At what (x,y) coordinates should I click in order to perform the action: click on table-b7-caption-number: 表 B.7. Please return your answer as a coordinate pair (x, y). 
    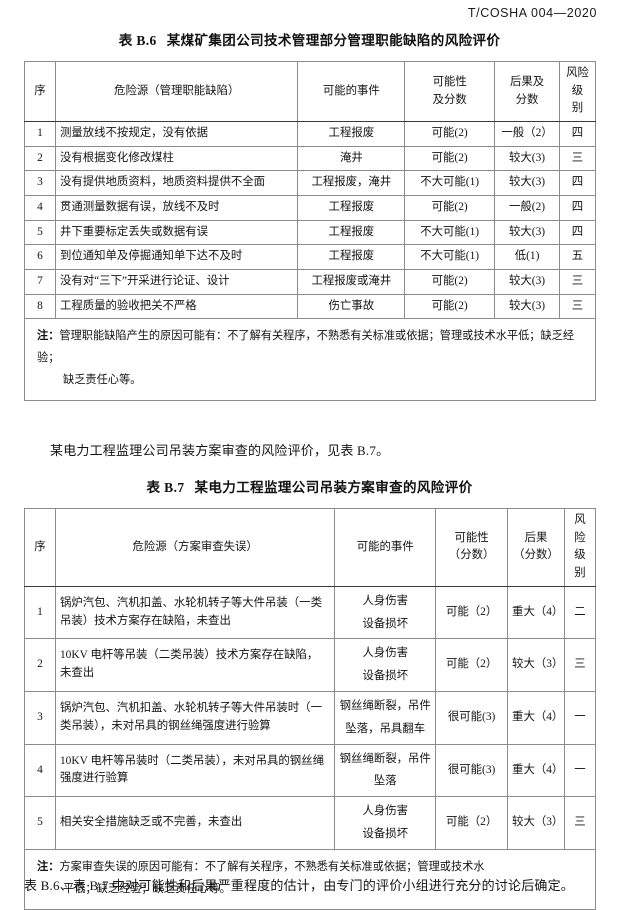
    Looking at the image, I should click on (165, 487).